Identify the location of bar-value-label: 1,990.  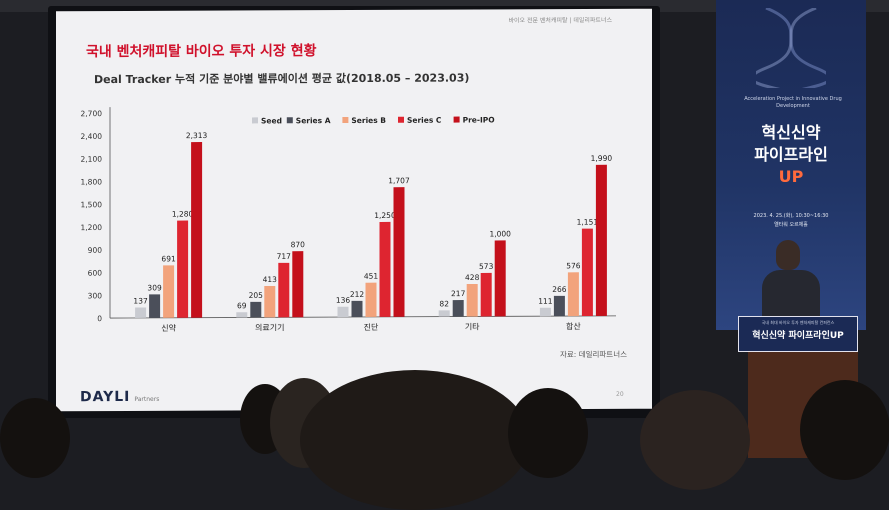
(602, 158).